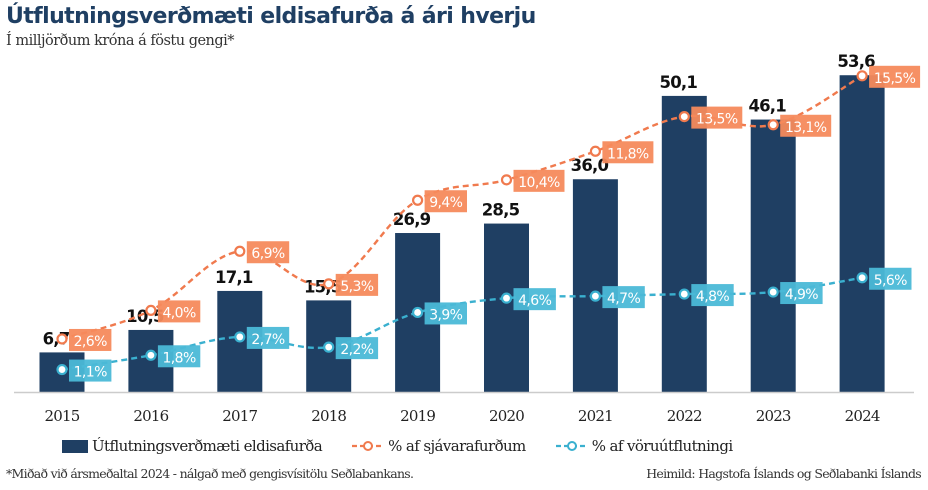  I want to click on bar-2021, so click(595, 285).